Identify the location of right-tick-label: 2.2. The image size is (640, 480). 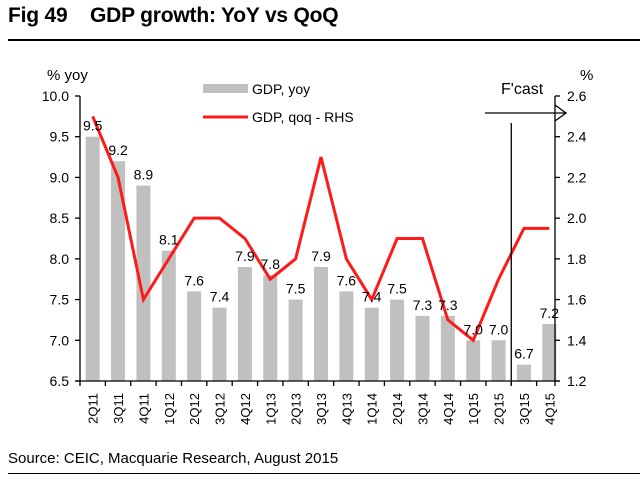
(577, 177).